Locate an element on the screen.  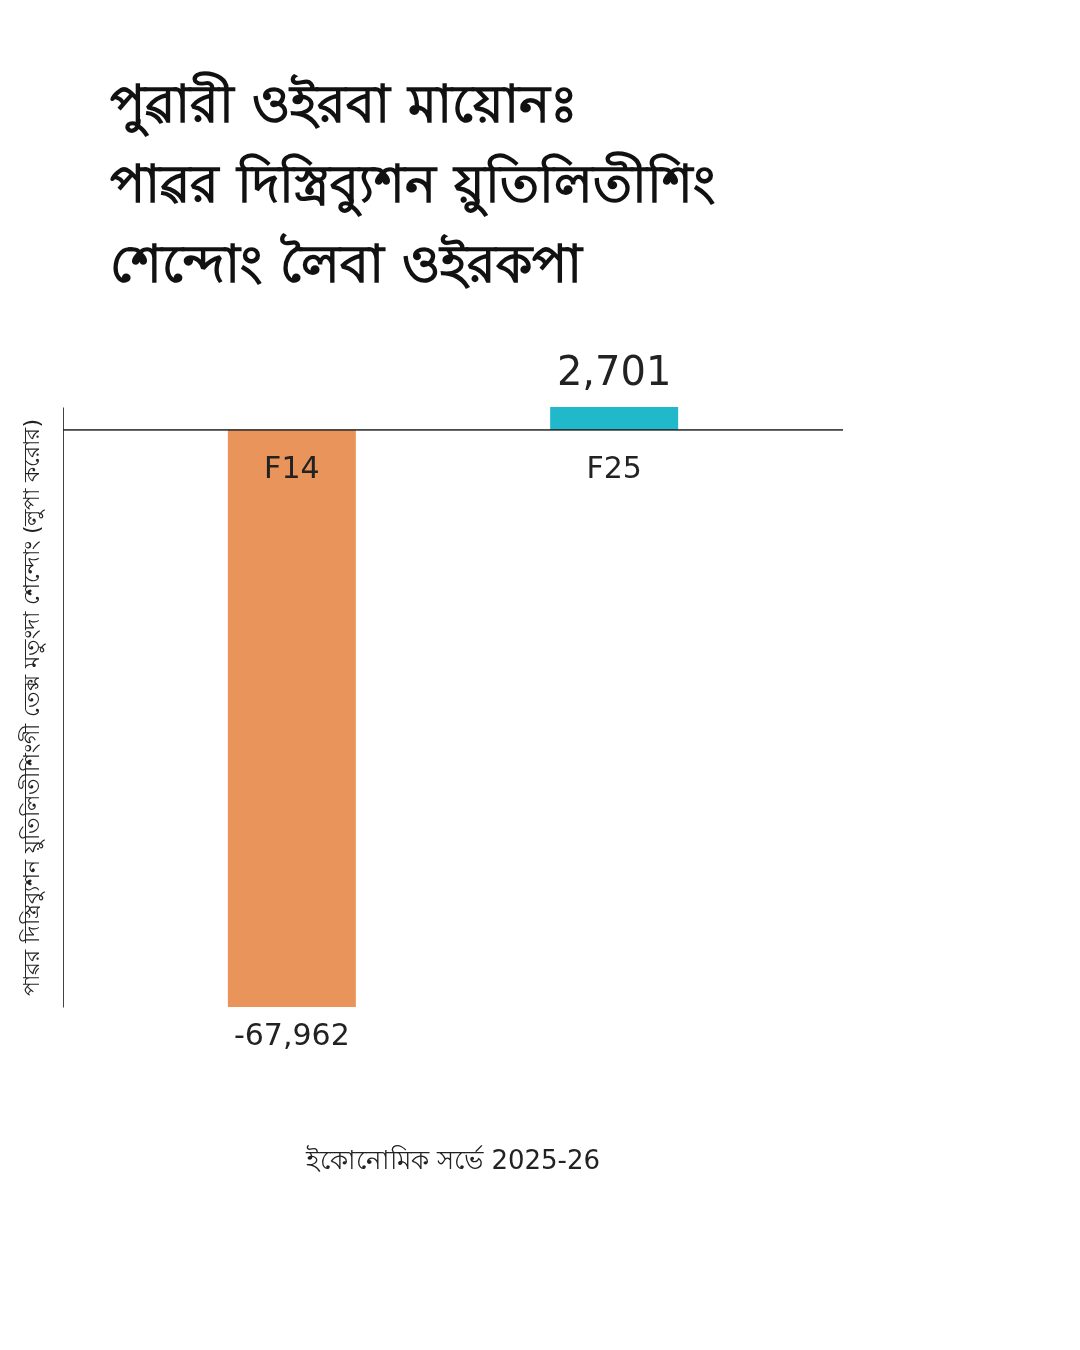
data-label: 2,701 is located at coordinates (614, 371).